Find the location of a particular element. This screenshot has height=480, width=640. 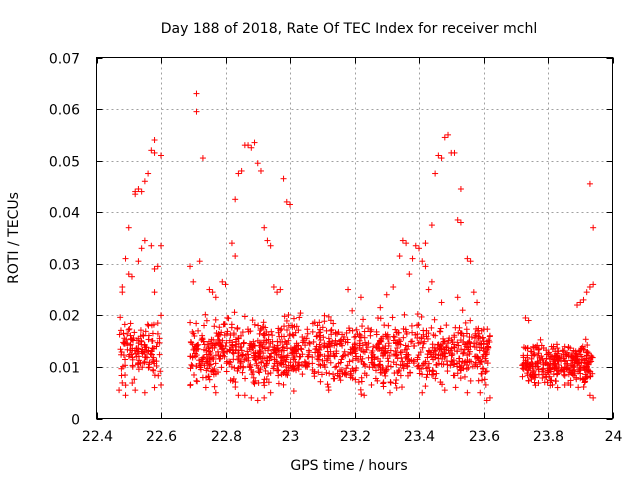

x-tick-label: 23.2 is located at coordinates (355, 437).